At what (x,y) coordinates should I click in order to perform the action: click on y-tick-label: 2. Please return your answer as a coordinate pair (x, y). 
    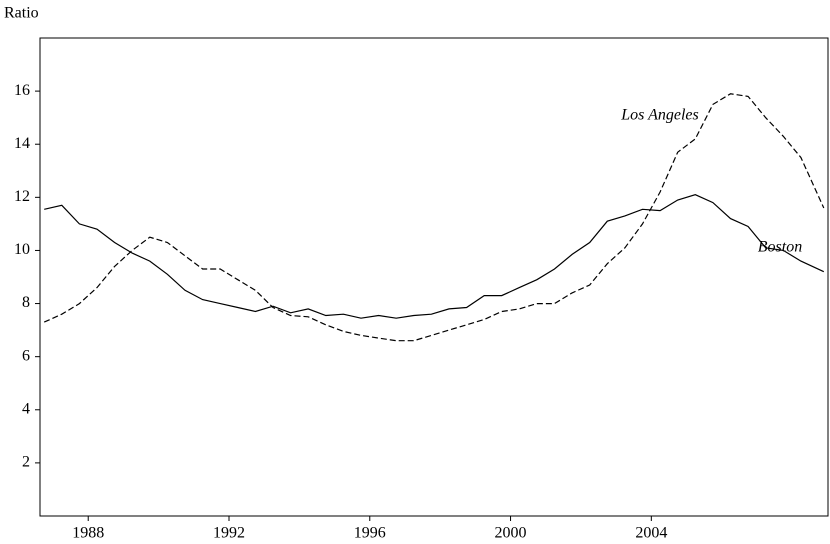
    Looking at the image, I should click on (26, 462).